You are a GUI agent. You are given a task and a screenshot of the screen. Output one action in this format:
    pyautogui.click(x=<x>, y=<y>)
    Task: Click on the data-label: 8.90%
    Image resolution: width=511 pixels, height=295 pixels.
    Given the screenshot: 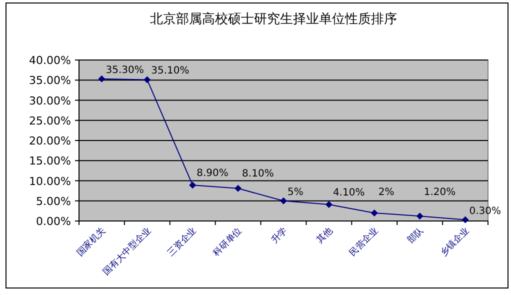 What is the action you would take?
    pyautogui.click(x=212, y=174)
    